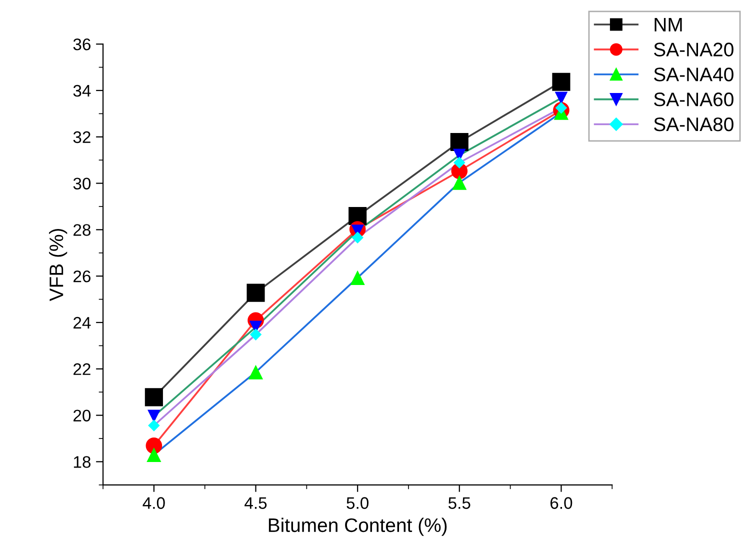  I want to click on y-axis-title: VFB (%), so click(58, 265).